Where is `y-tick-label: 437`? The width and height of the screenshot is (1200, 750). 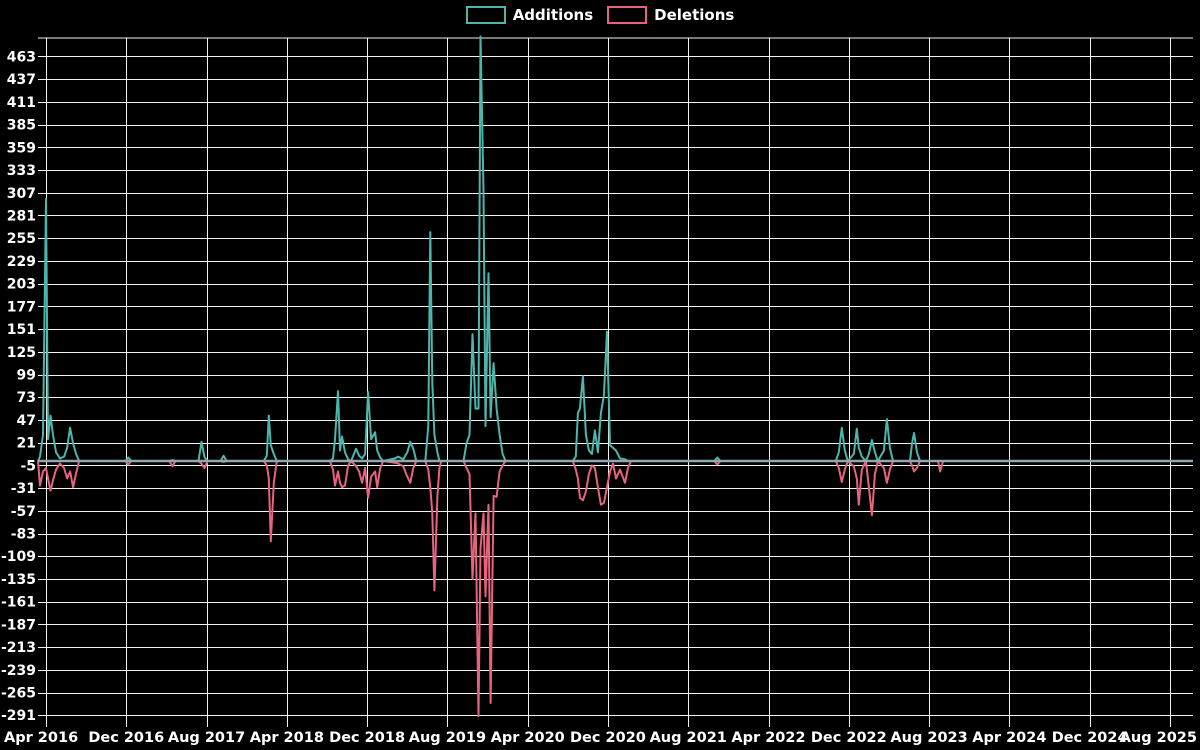
y-tick-label: 437 is located at coordinates (21, 80).